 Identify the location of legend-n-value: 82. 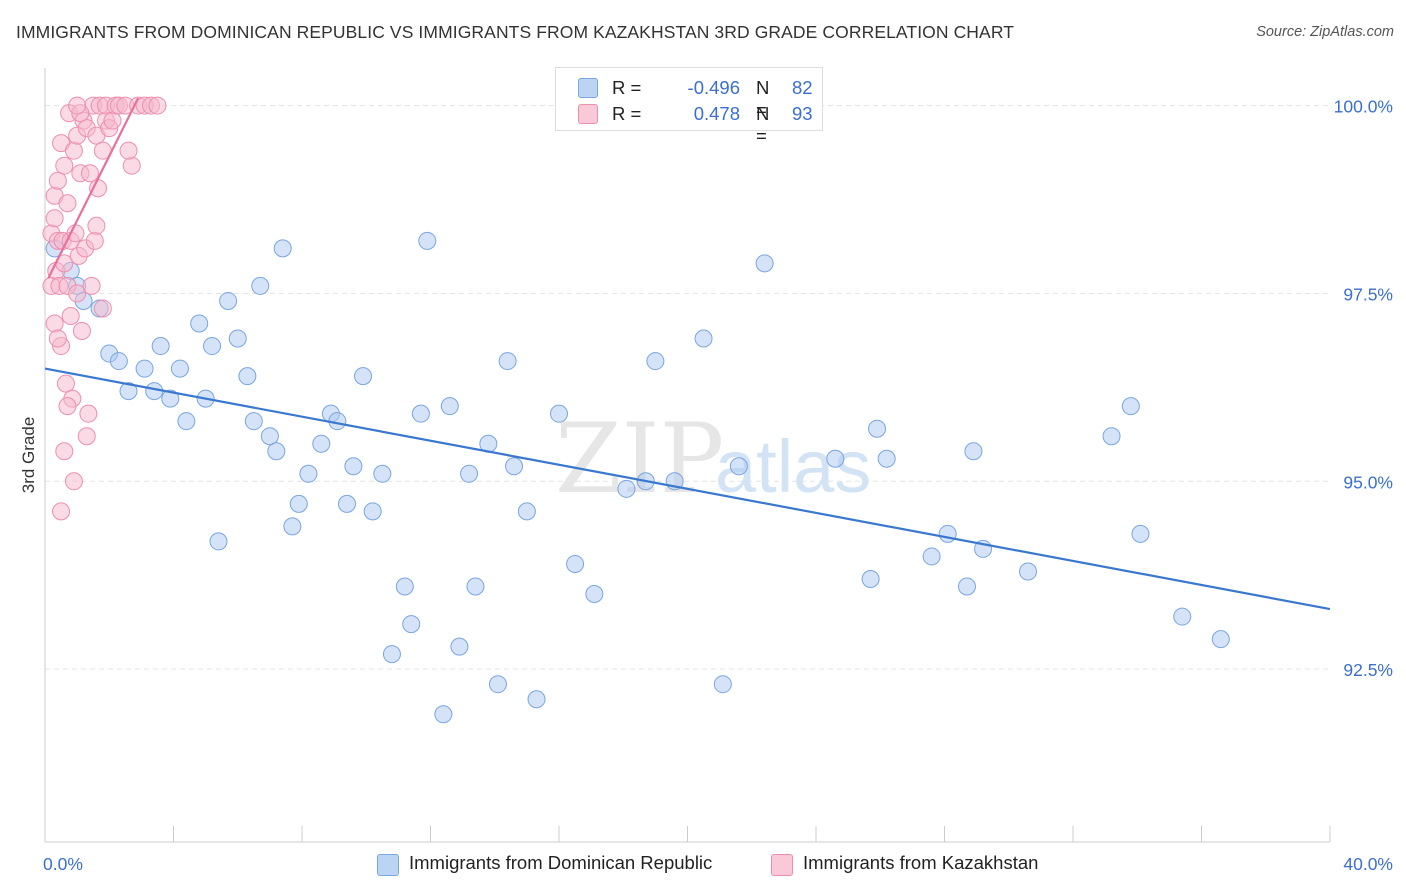
(802, 87).